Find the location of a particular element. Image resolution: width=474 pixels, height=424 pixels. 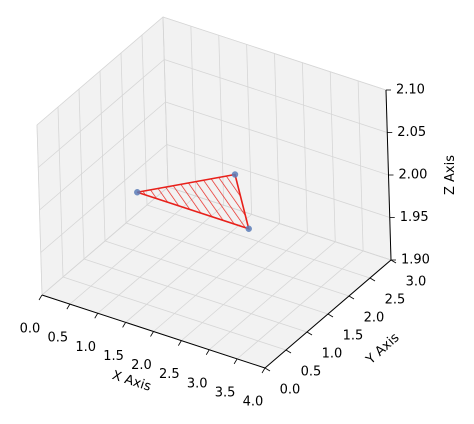

x-tick-label: 2.0 is located at coordinates (141, 365).